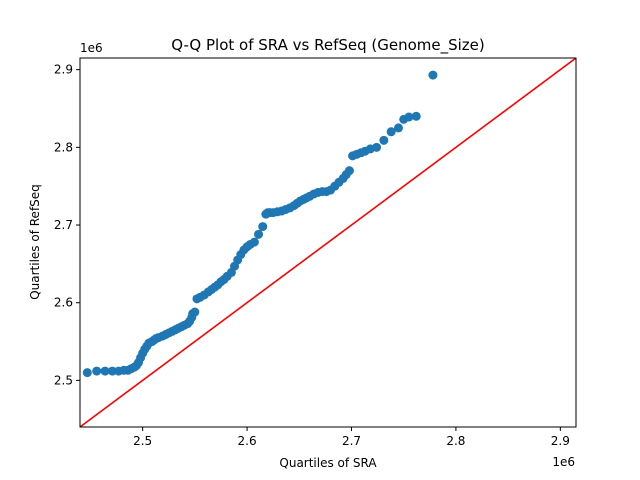 The width and height of the screenshot is (640, 480). I want to click on y-tick-label: 2.6, so click(63, 303).